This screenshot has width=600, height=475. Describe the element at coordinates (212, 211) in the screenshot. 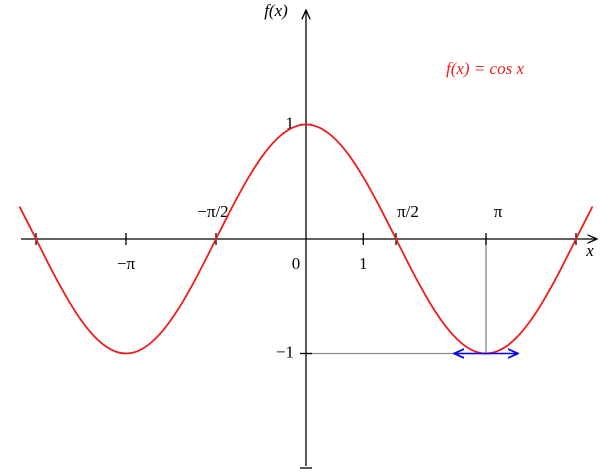

I see `x-tick-label: −π/2` at that location.